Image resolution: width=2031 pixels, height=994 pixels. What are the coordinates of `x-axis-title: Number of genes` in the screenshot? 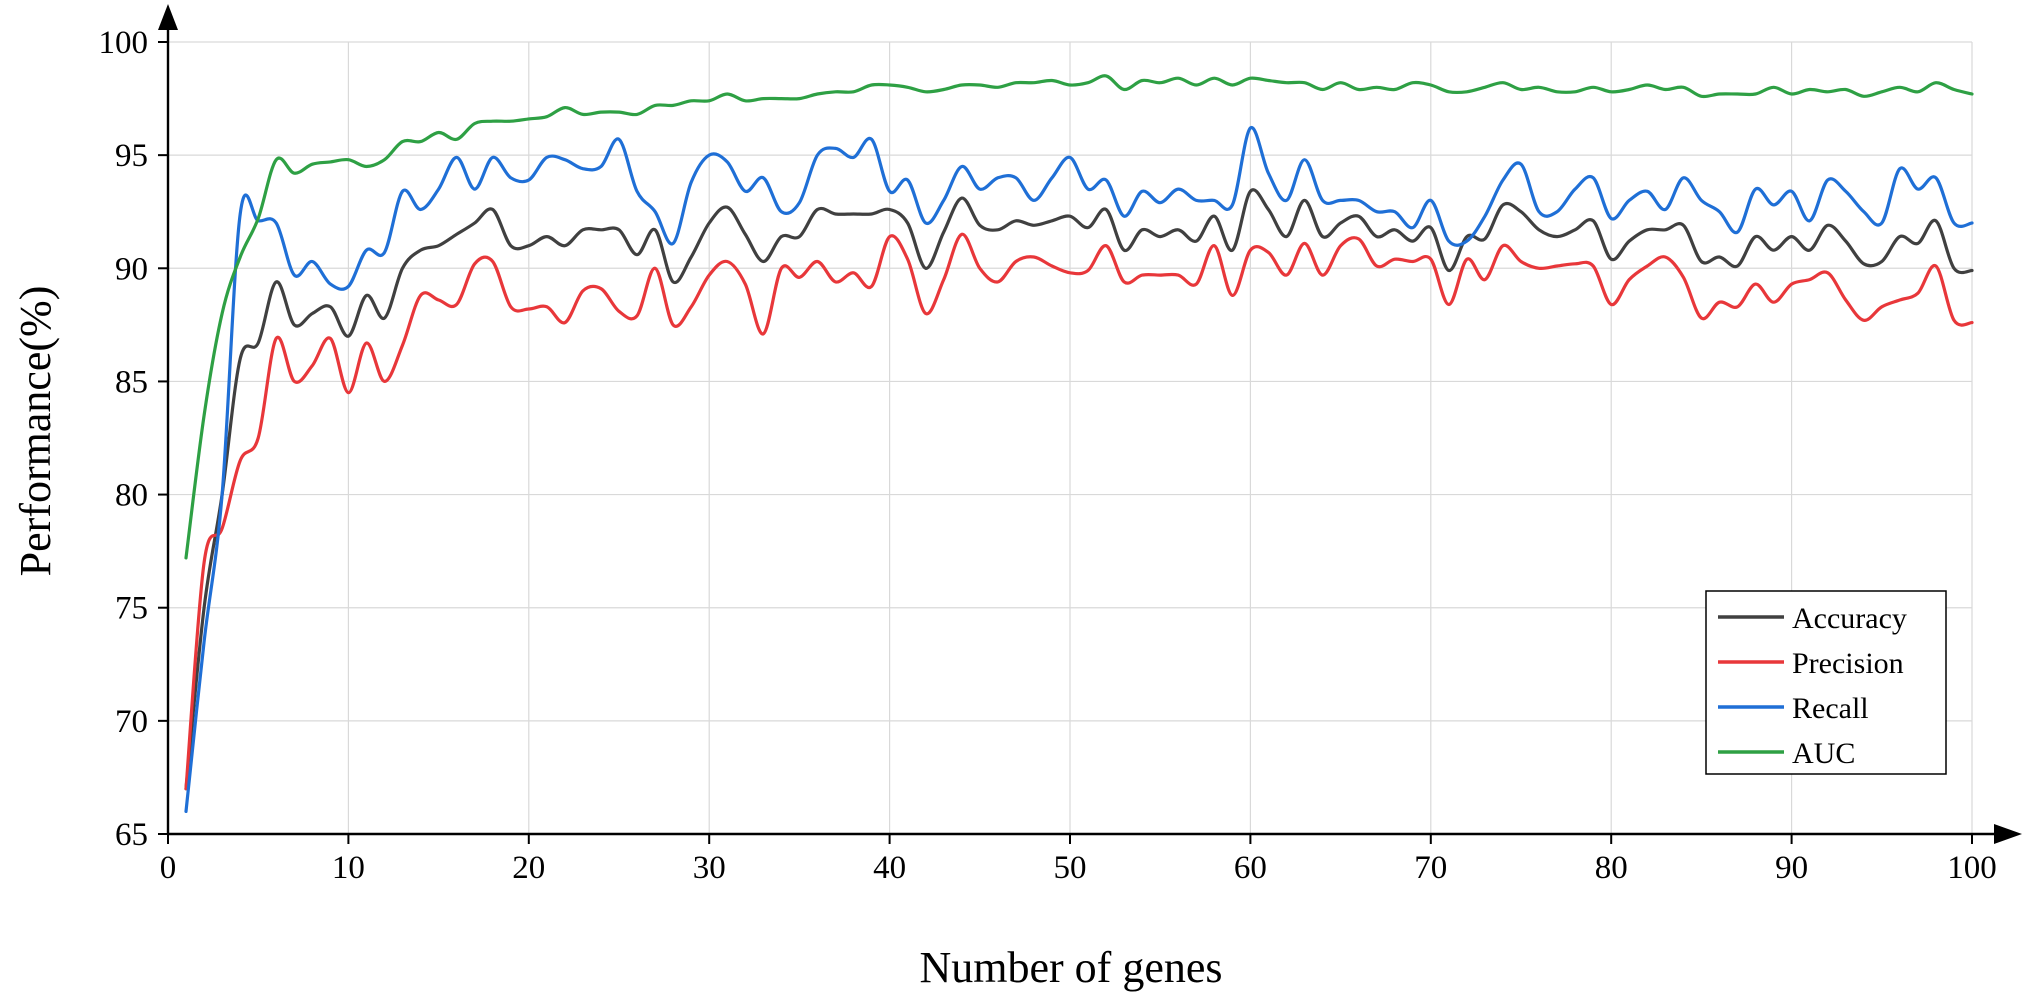 It's located at (1070, 967).